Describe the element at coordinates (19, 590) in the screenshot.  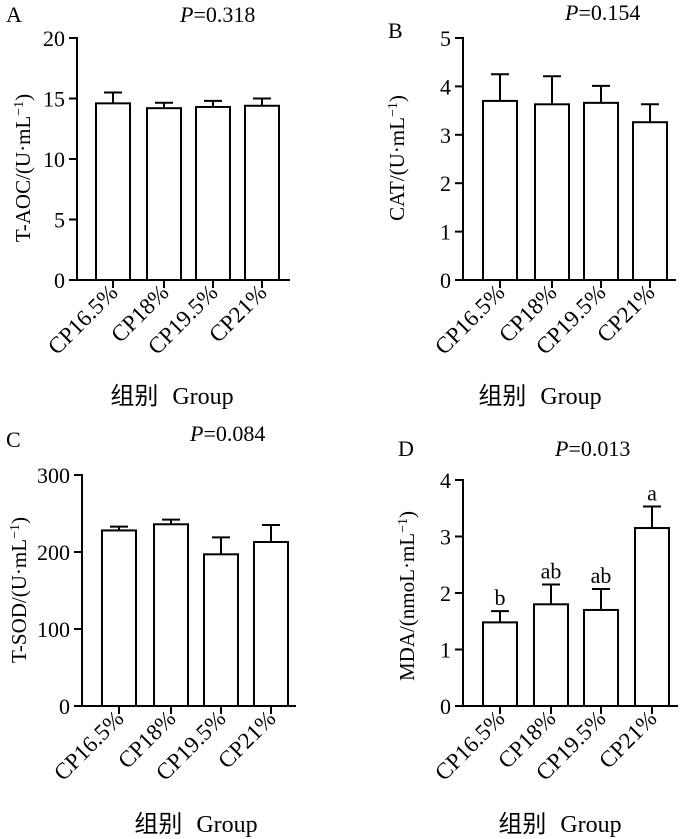
I see `y-axis-label: T-SOD/(U·mL−1)` at that location.